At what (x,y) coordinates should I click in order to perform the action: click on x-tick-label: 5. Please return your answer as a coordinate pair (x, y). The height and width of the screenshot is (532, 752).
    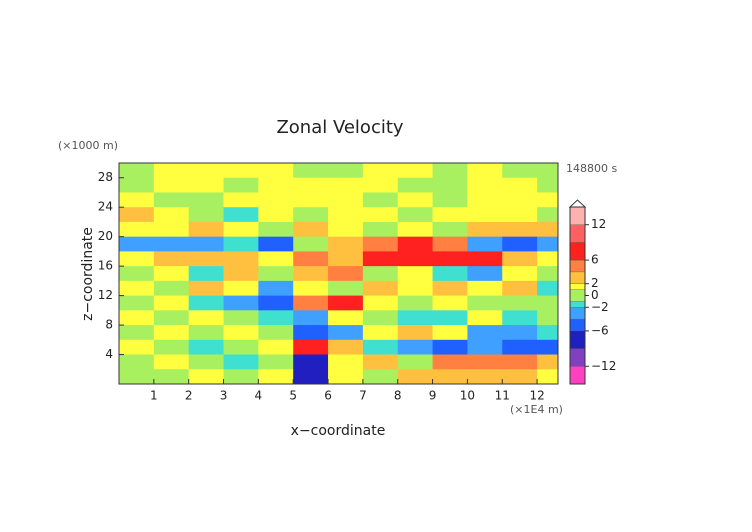
    Looking at the image, I should click on (293, 396).